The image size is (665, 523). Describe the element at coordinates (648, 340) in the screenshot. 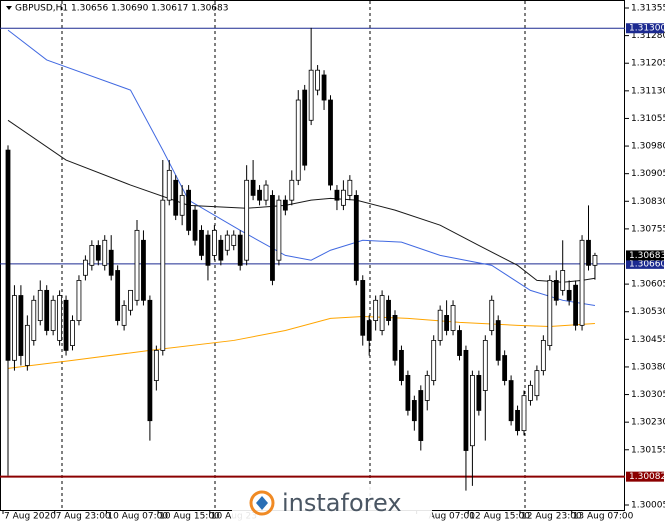

I see `y-tick-label: 1.30455` at that location.